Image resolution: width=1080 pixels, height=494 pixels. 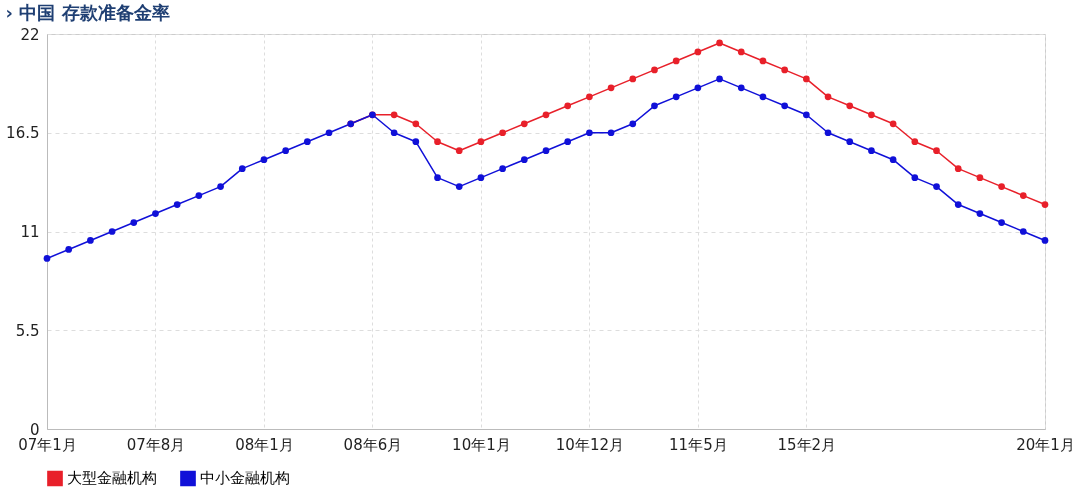 I want to click on y-tick-label: 11, so click(x=30, y=232).